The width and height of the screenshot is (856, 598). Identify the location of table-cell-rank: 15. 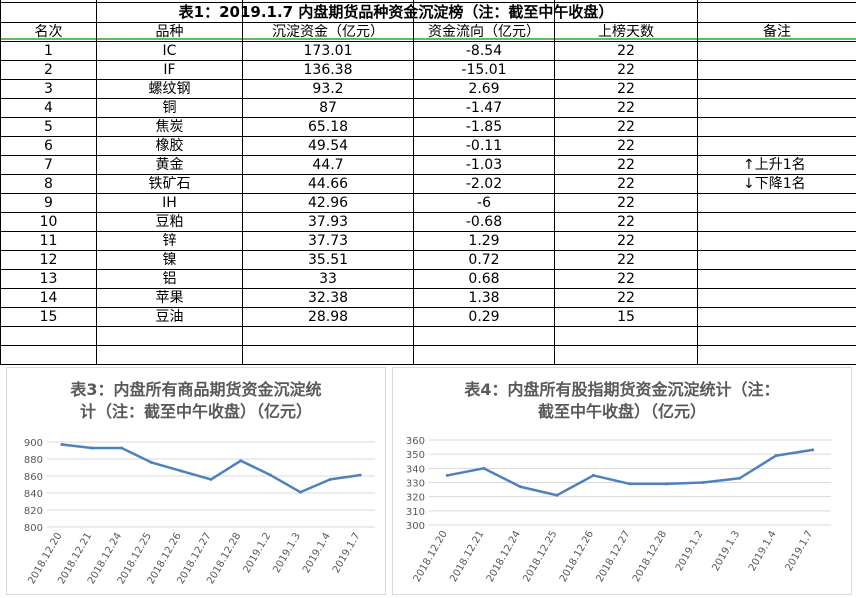
(48, 317).